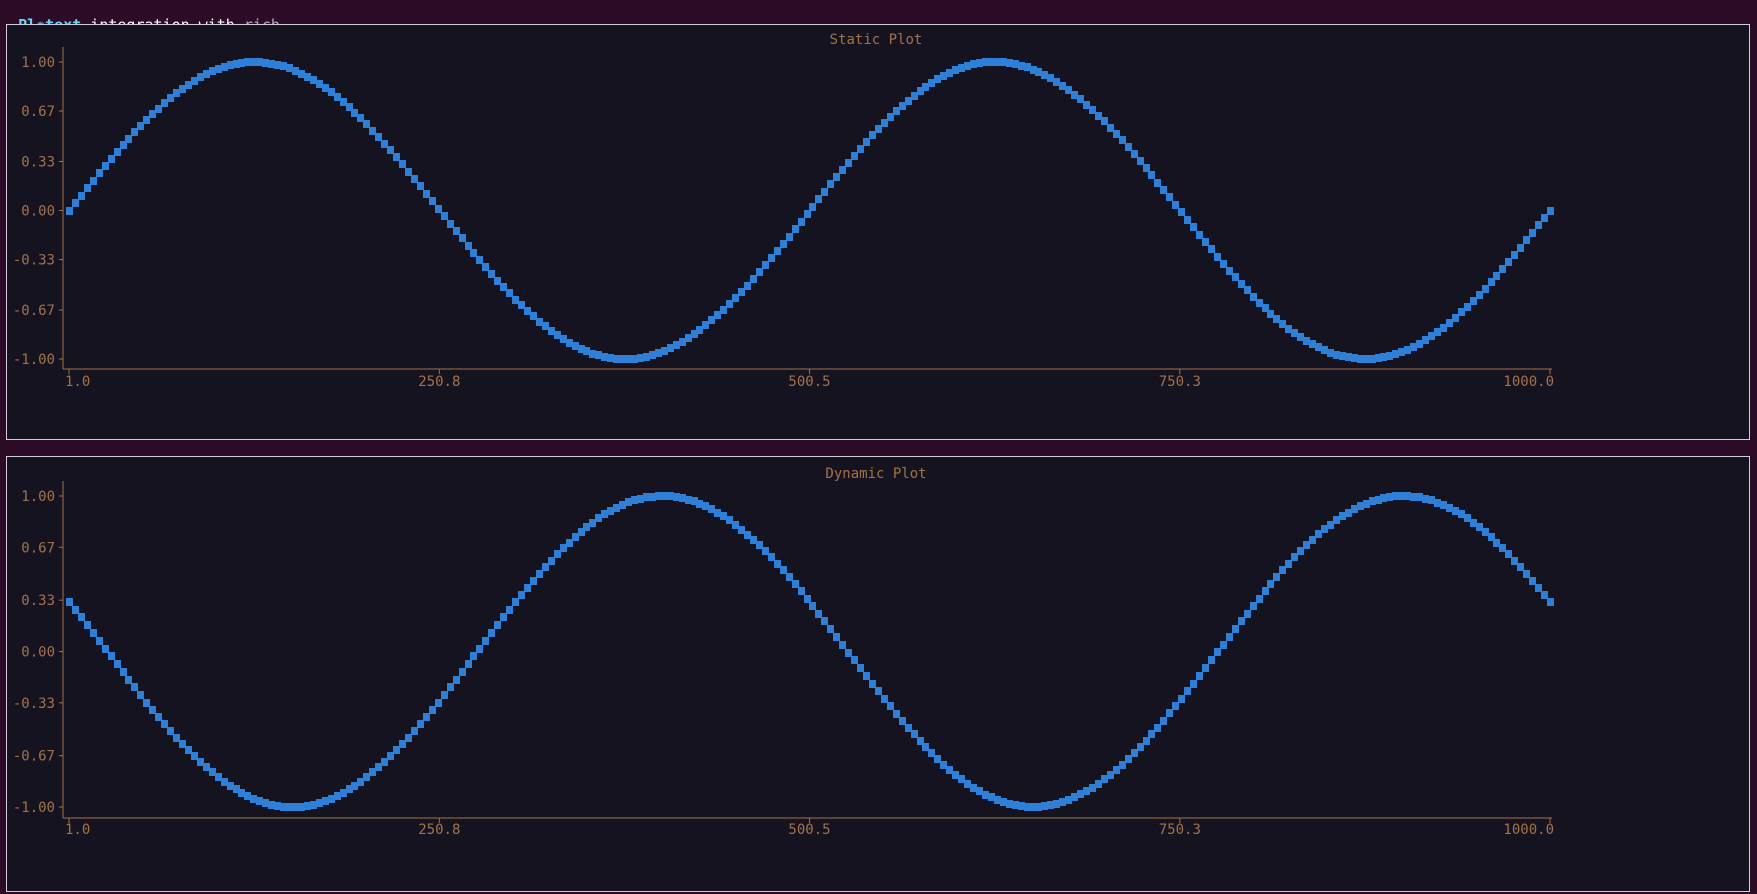 This screenshot has height=894, width=1757. What do you see at coordinates (34, 360) in the screenshot?
I see `static-y-tick-label: -1.00` at bounding box center [34, 360].